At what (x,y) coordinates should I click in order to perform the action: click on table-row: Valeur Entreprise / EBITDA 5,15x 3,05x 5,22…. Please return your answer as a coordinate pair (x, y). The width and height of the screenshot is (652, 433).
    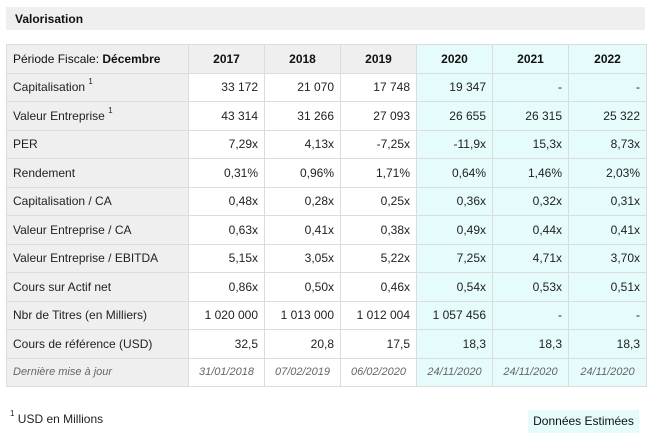
    Looking at the image, I should click on (326, 258).